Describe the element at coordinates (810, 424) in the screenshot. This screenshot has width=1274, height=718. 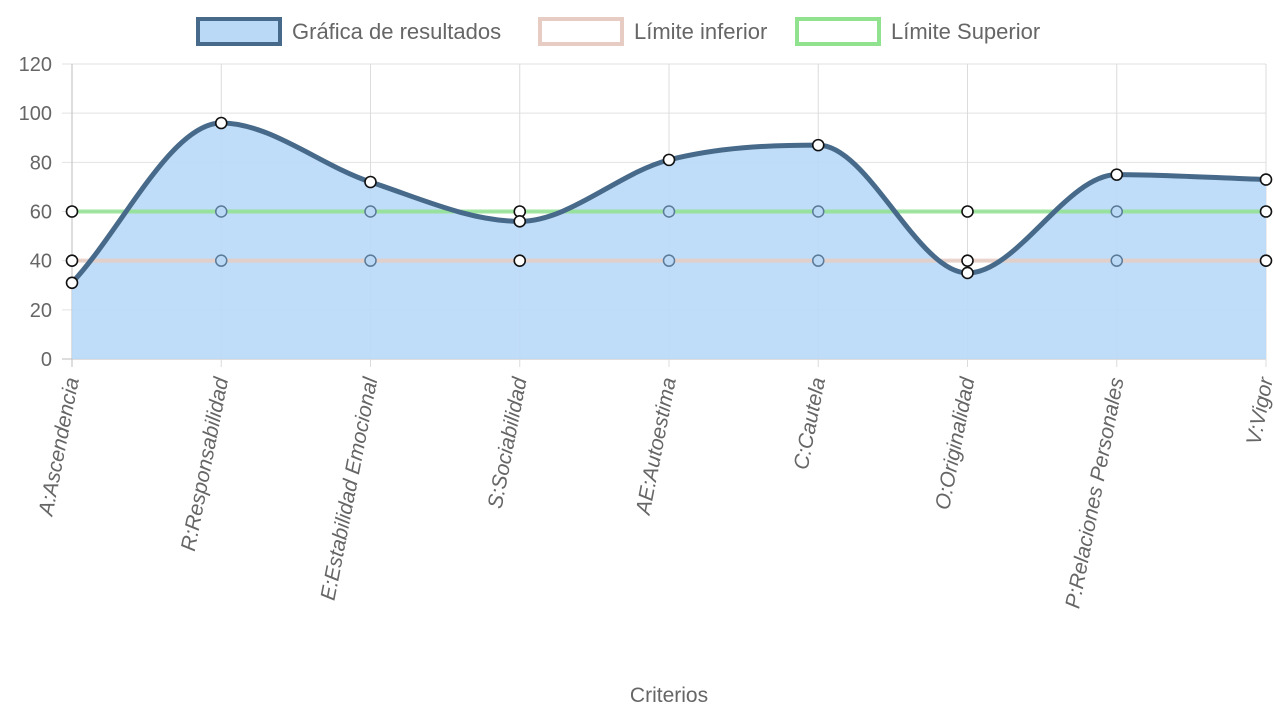
I see `x-tick-label: C:Cautela` at that location.